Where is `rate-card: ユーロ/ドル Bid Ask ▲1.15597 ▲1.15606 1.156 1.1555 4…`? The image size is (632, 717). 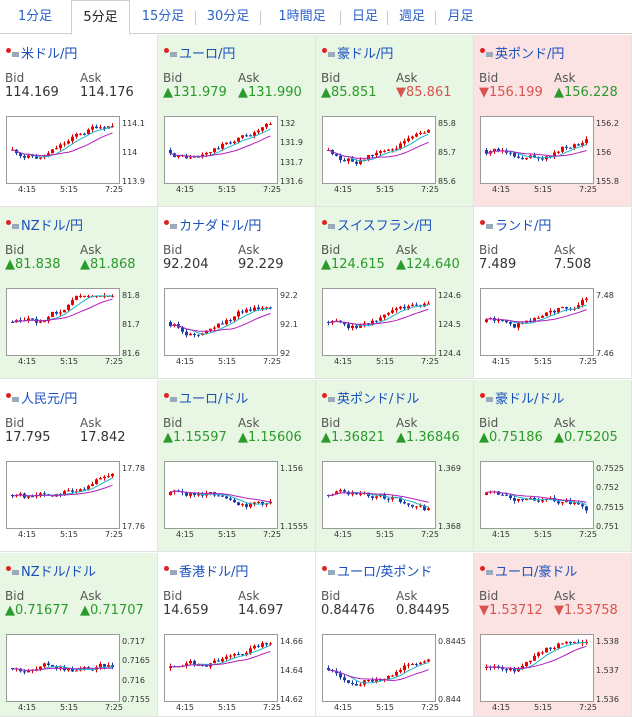 rate-card: ユーロ/ドル Bid Ask ▲1.15597 ▲1.15606 1.156 1.1555 4… is located at coordinates (237, 466).